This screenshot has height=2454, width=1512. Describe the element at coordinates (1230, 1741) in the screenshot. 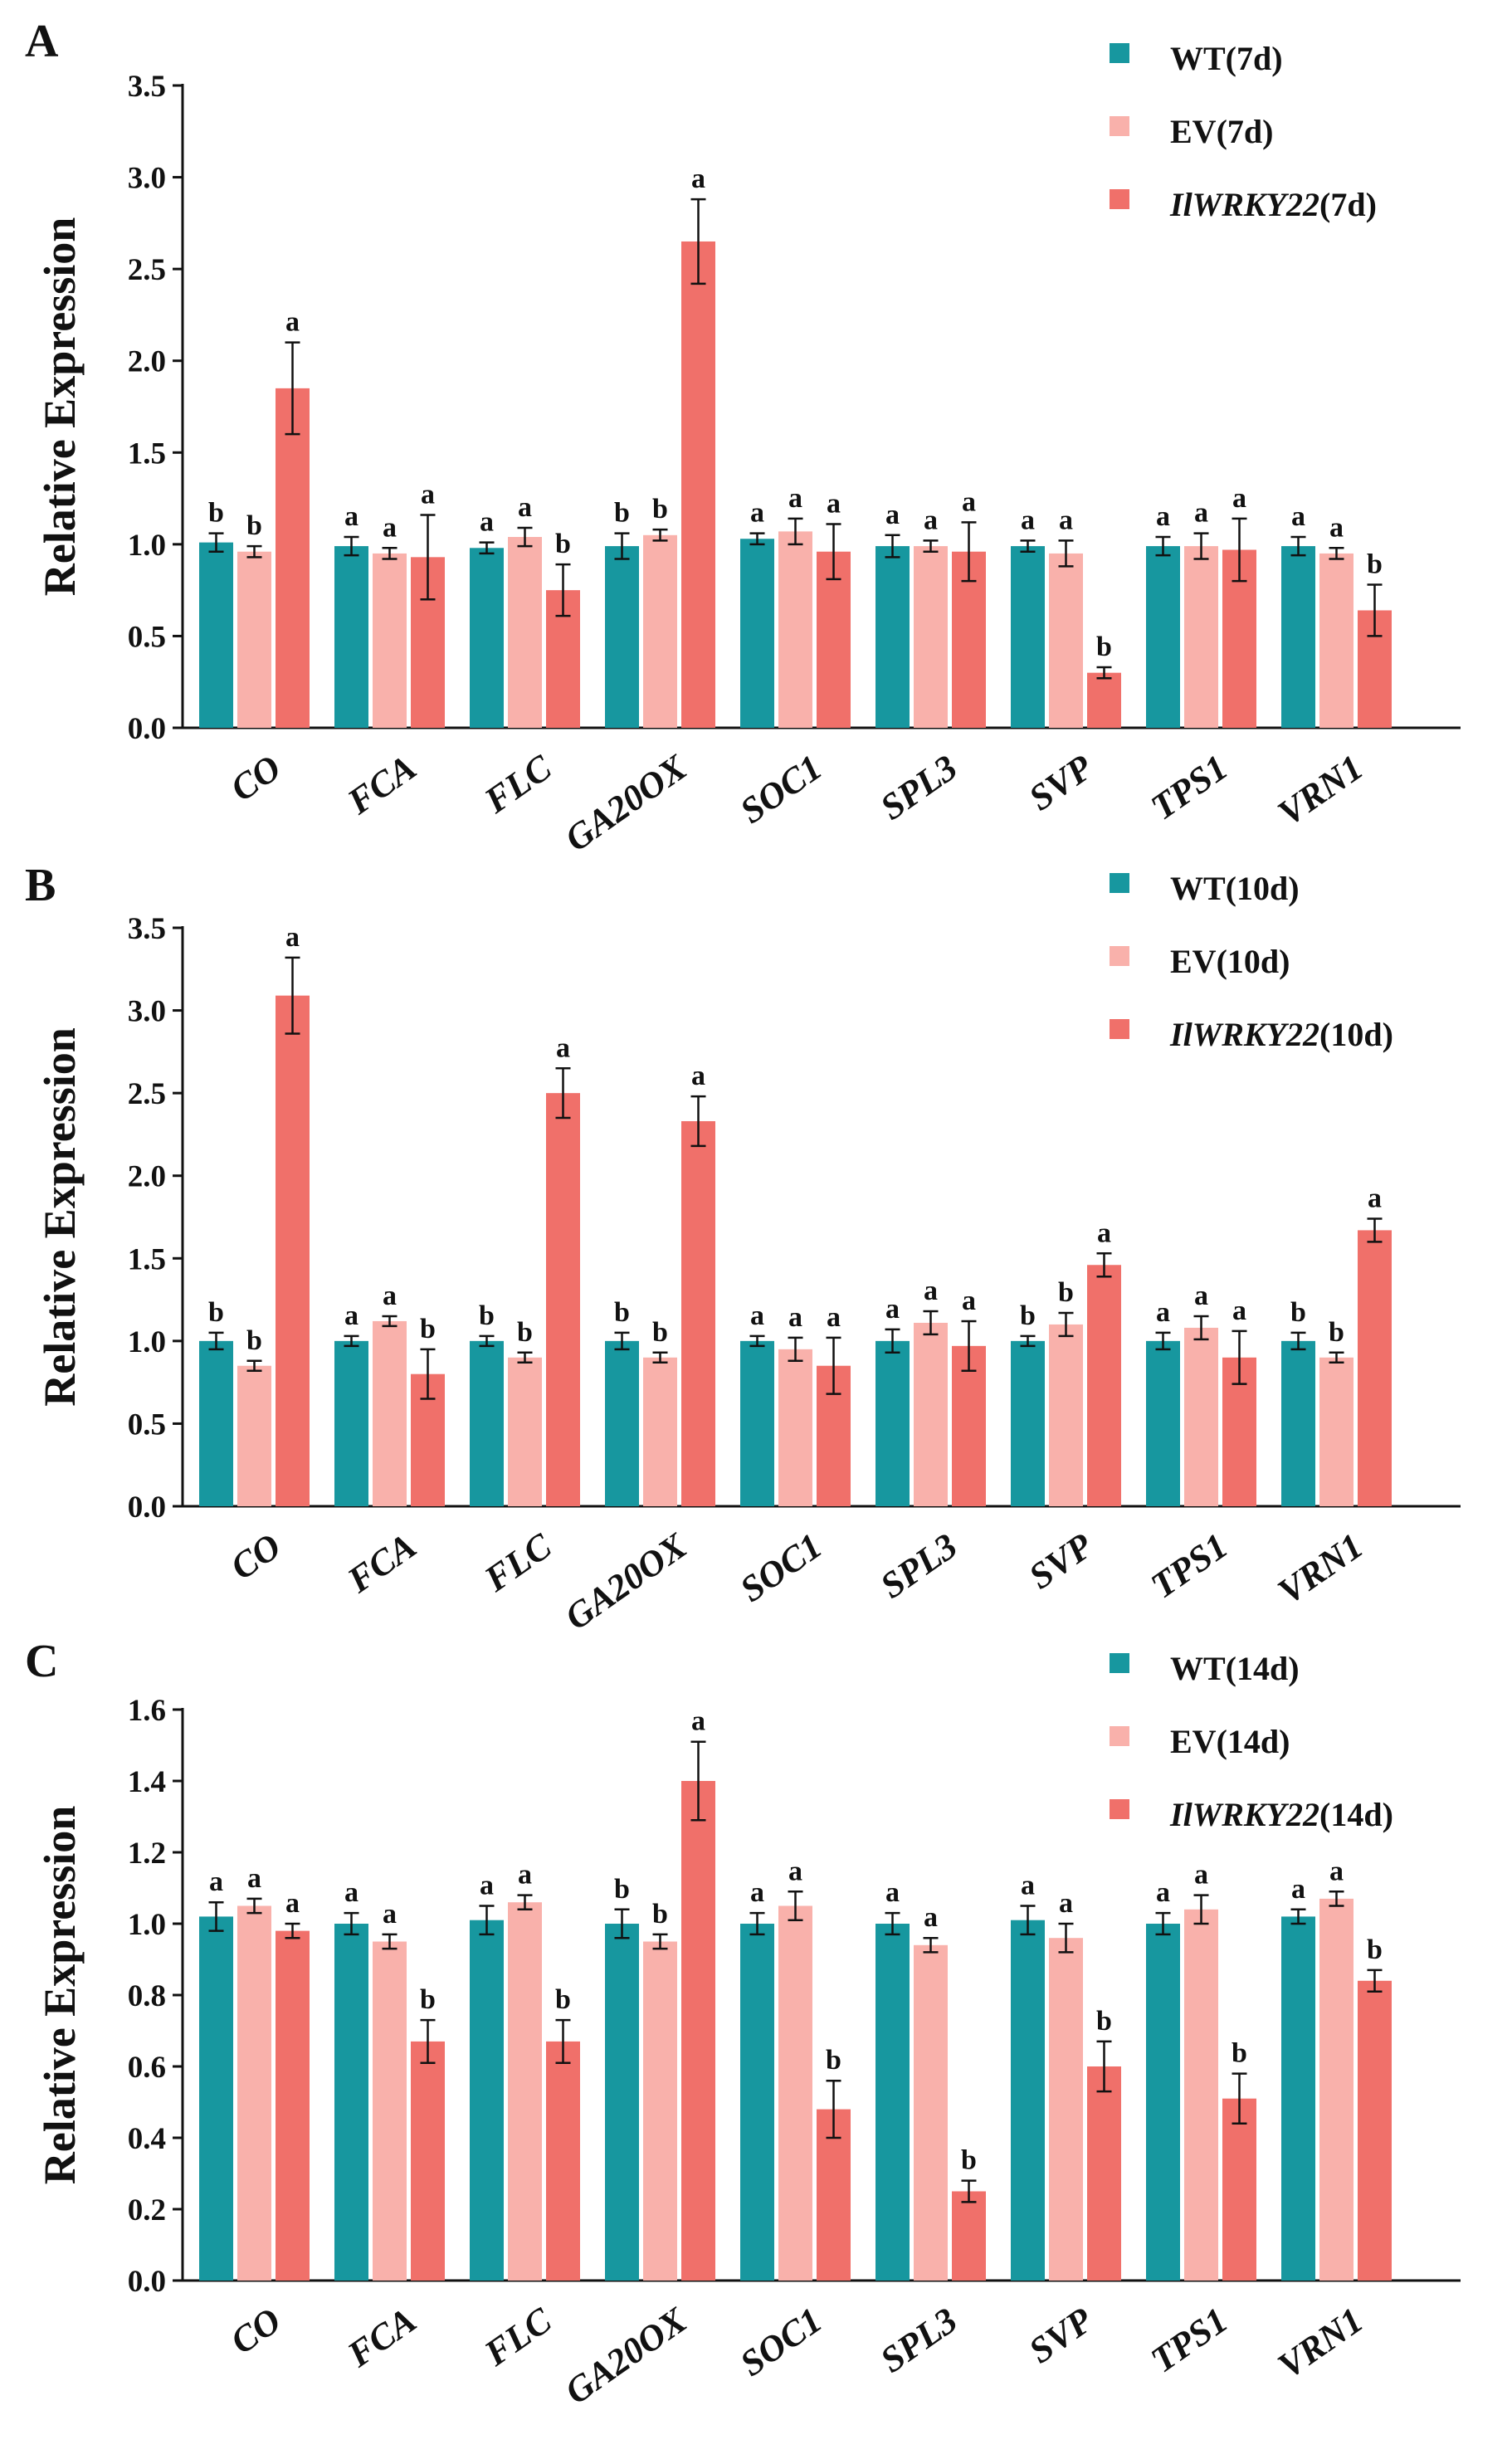

I see `legend-label: EV(14d)` at that location.